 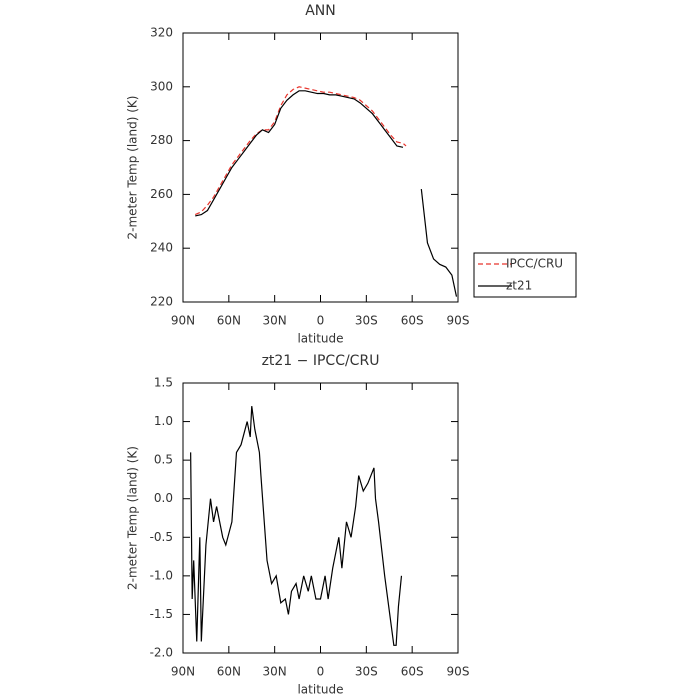 What do you see at coordinates (161, 614) in the screenshot?
I see `y-tick-label: -1.5` at bounding box center [161, 614].